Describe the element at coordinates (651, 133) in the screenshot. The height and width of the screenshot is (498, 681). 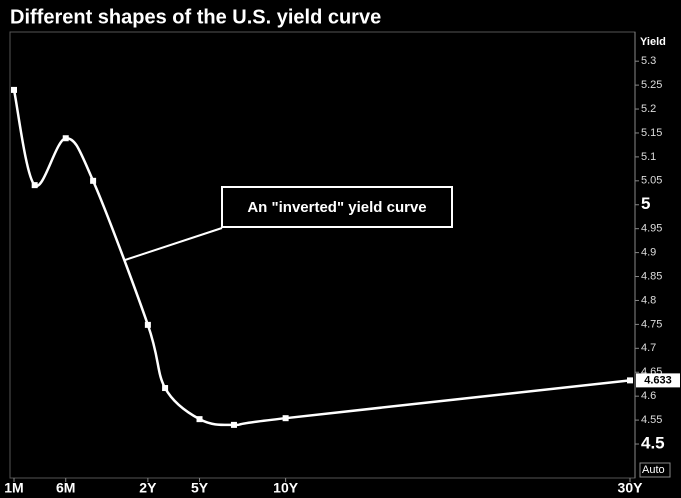
I see `y-tick-label: 5.15` at that location.